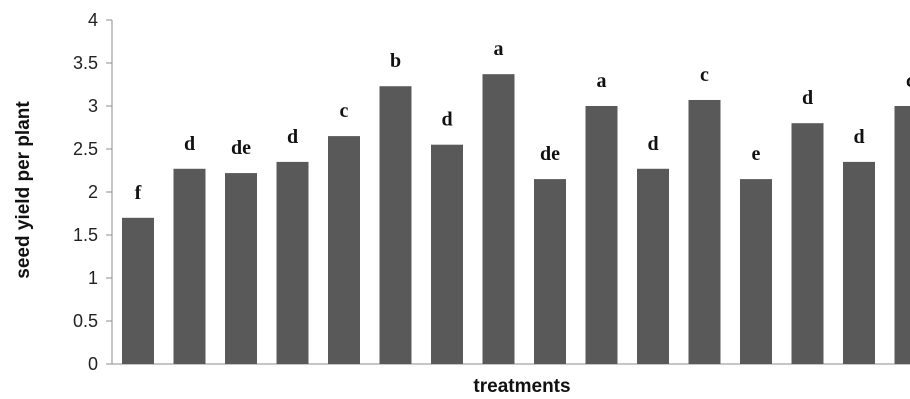 The height and width of the screenshot is (399, 910). I want to click on y-tick-label: 2, so click(93, 192).